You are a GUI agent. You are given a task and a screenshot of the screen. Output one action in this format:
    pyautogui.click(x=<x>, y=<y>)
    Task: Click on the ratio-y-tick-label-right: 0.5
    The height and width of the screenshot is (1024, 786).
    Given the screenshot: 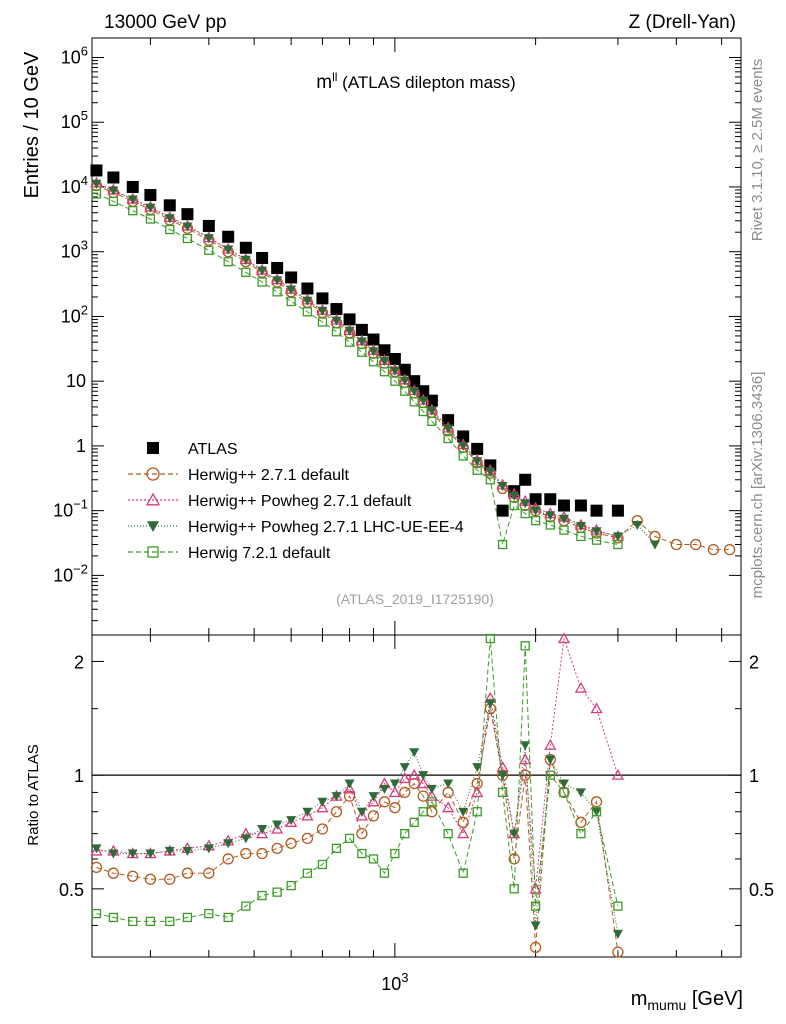 What is the action you would take?
    pyautogui.click(x=761, y=890)
    